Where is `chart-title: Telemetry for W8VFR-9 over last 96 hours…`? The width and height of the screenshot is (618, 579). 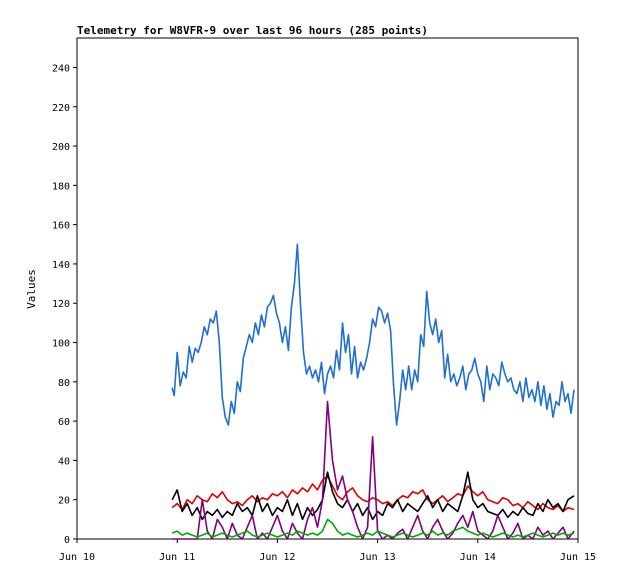 chart-title: Telemetry for W8VFR-9 over last 96 hours… is located at coordinates (252, 30).